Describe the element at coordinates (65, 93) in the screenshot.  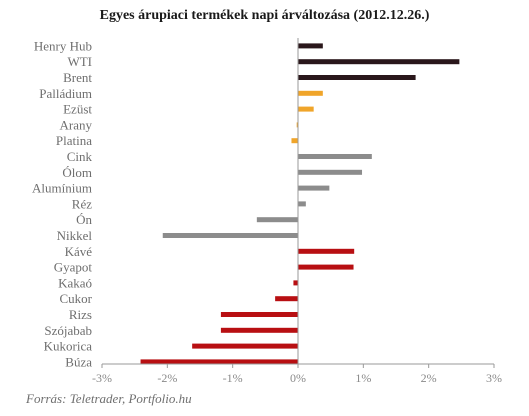
I see `category-label: Palládium` at that location.